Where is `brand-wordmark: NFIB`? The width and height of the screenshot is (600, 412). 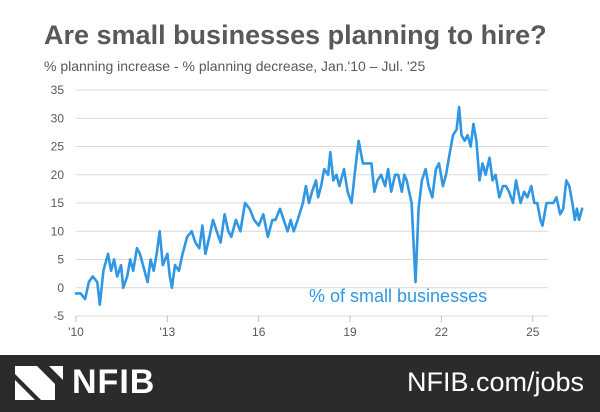
brand-wordmark: NFIB is located at coordinates (114, 382).